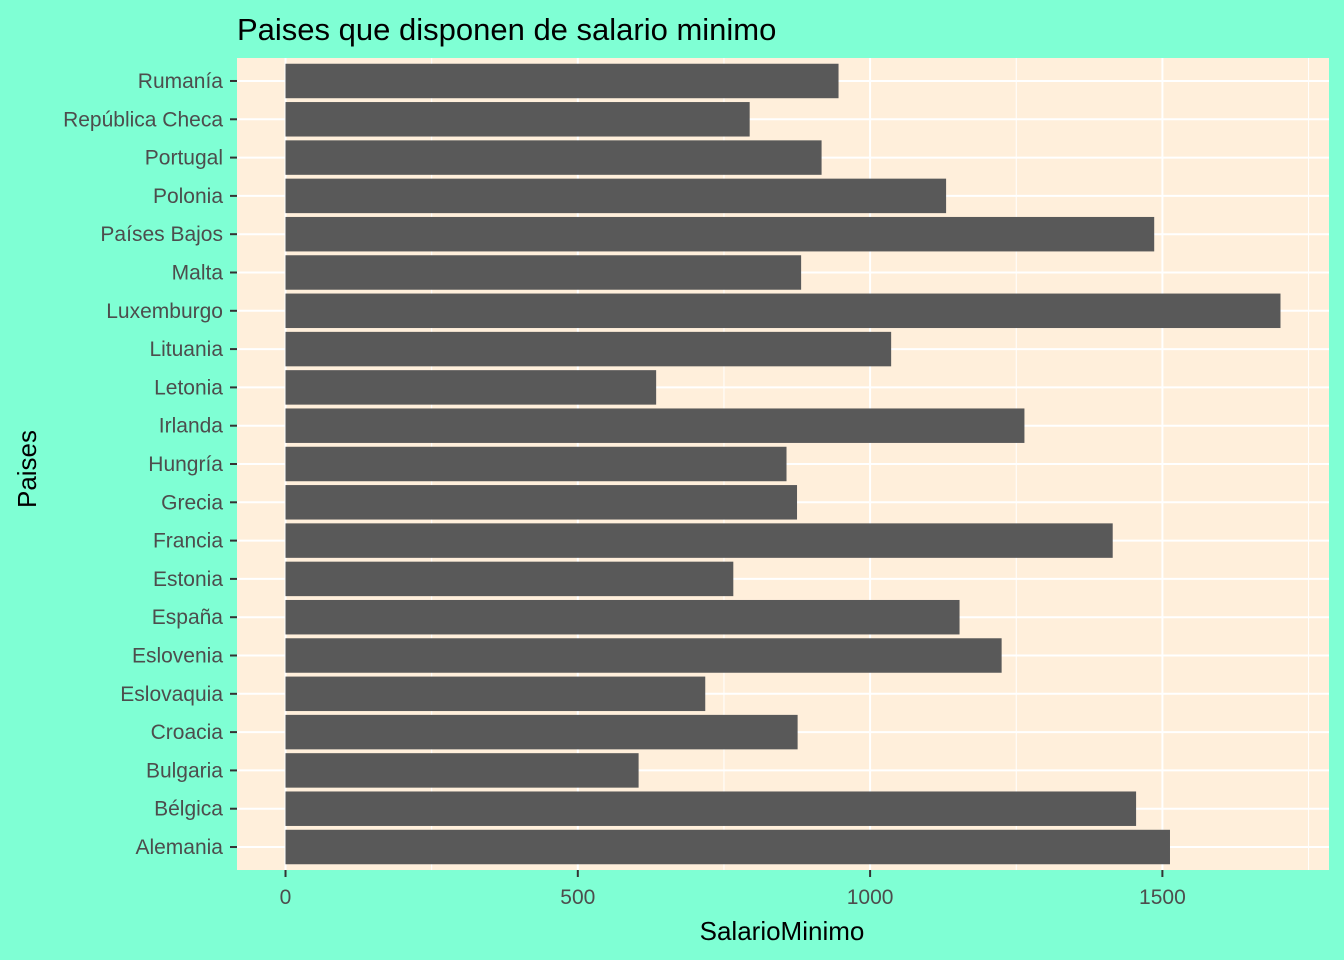 This screenshot has width=1344, height=960. Describe the element at coordinates (782, 931) in the screenshot. I see `x-axis-title: SalarioMinimo` at that location.